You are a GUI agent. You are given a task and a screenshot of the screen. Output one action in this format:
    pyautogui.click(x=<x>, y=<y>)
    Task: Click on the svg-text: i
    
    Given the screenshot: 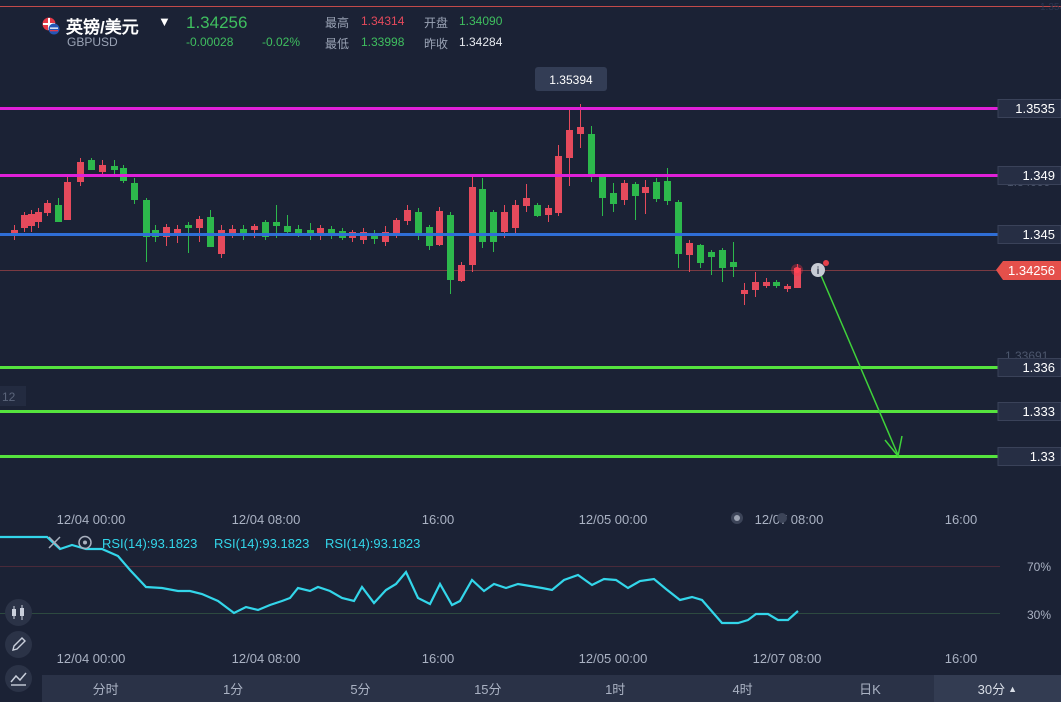 What is the action you would take?
    pyautogui.click(x=818, y=271)
    